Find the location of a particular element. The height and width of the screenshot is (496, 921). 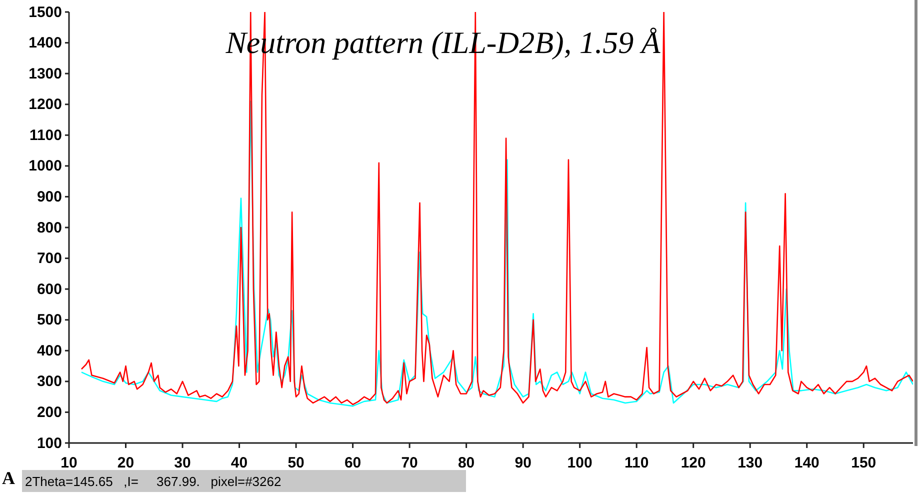

x-tick-label: 10 is located at coordinates (69, 463).